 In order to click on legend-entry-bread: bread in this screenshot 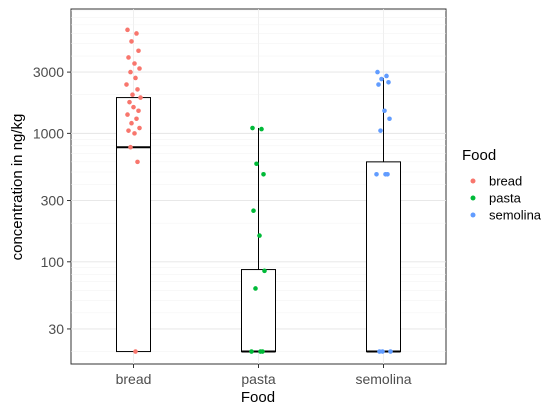, I will do `click(496, 181)`.